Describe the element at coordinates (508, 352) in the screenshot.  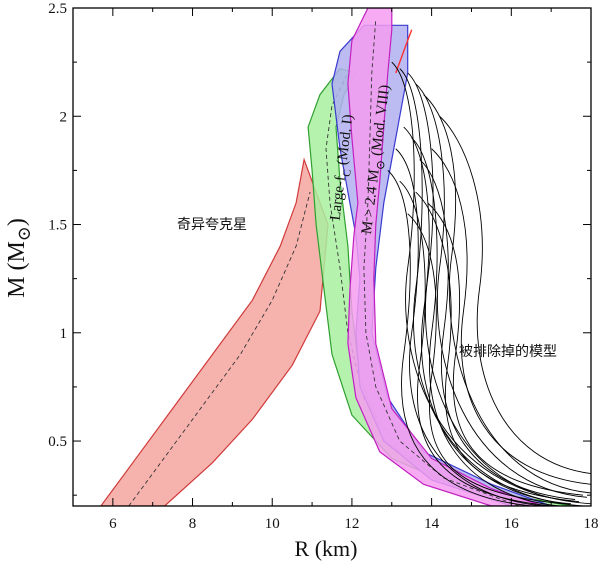
I see `excluded-models-label: 被排除掉的模型` at that location.